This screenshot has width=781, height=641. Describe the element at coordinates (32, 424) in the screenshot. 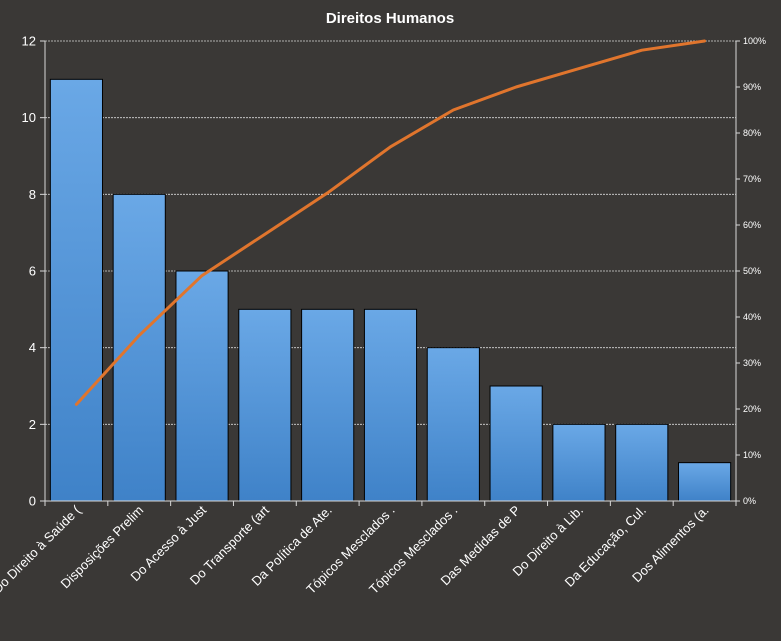

I see `y-tick-label: 2` at that location.